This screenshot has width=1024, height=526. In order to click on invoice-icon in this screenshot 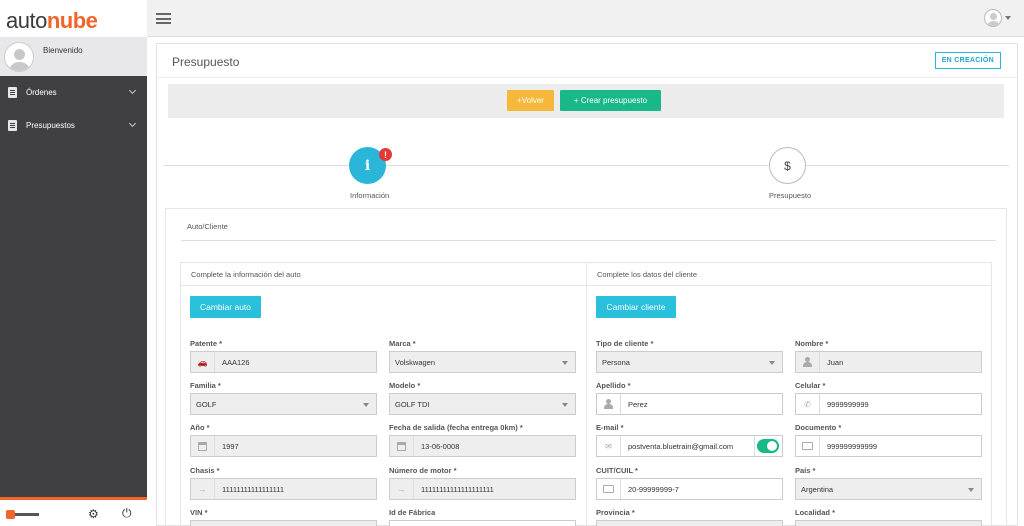, I will do `click(12, 125)`.